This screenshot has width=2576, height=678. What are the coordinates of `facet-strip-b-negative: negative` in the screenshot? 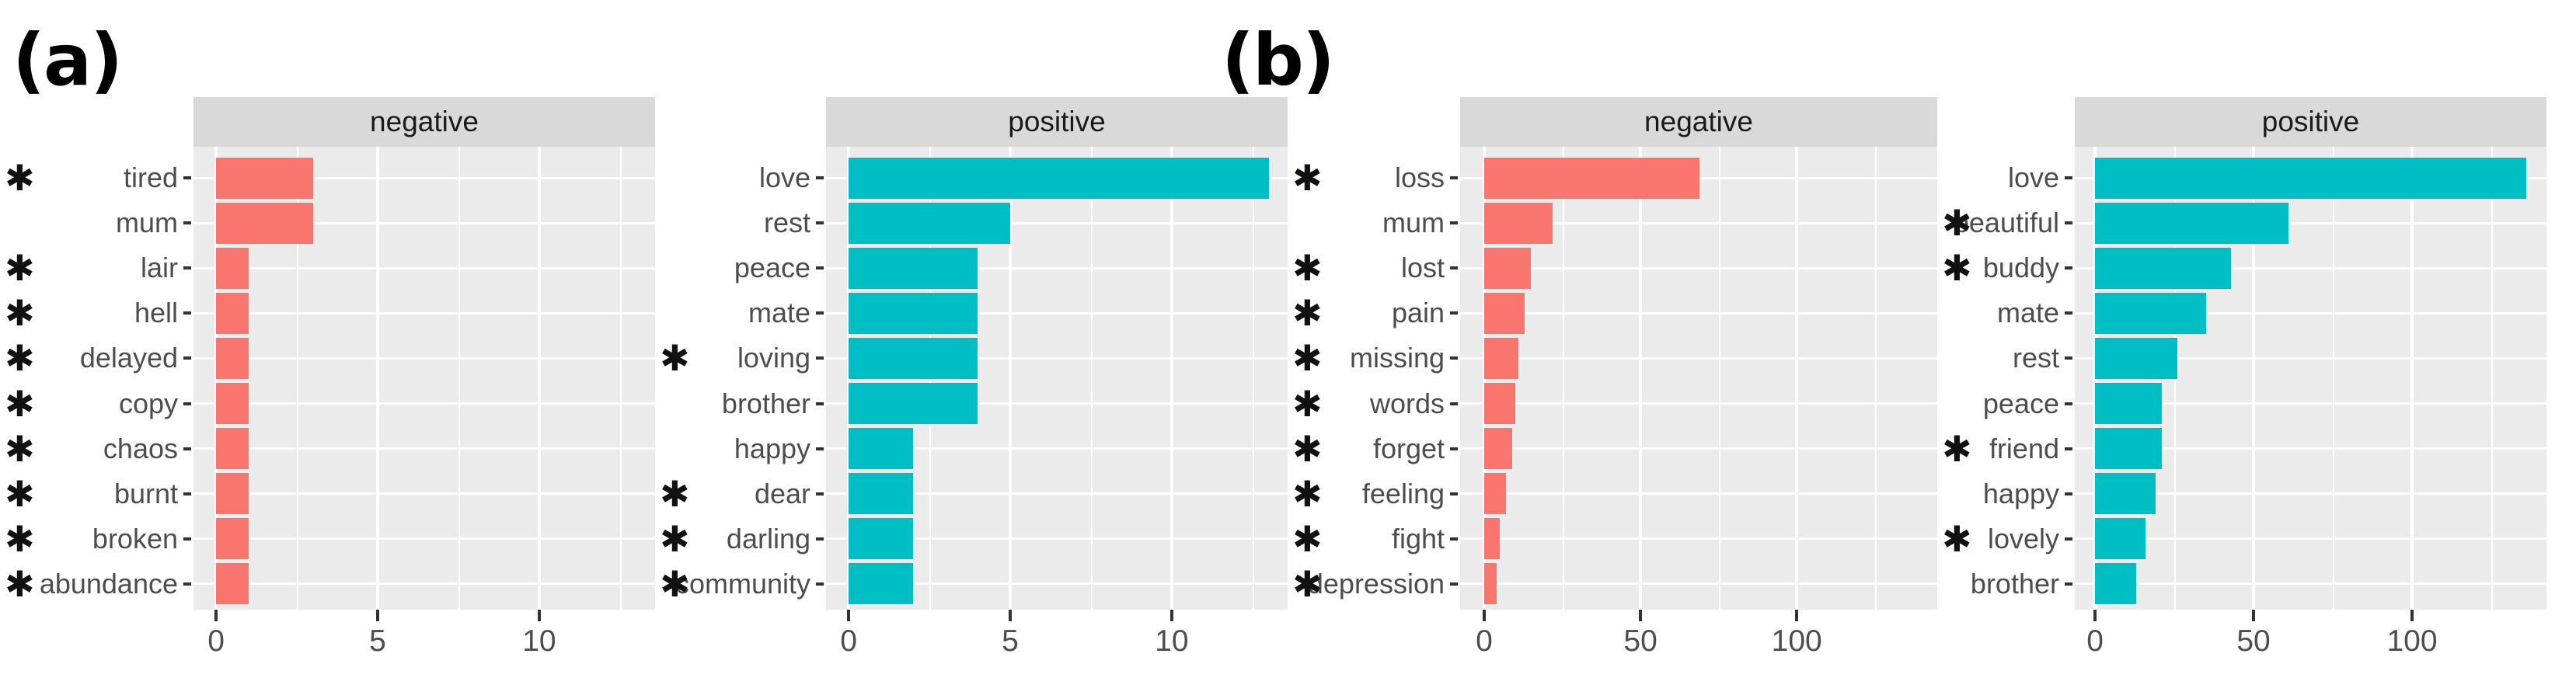 It's located at (1698, 122).